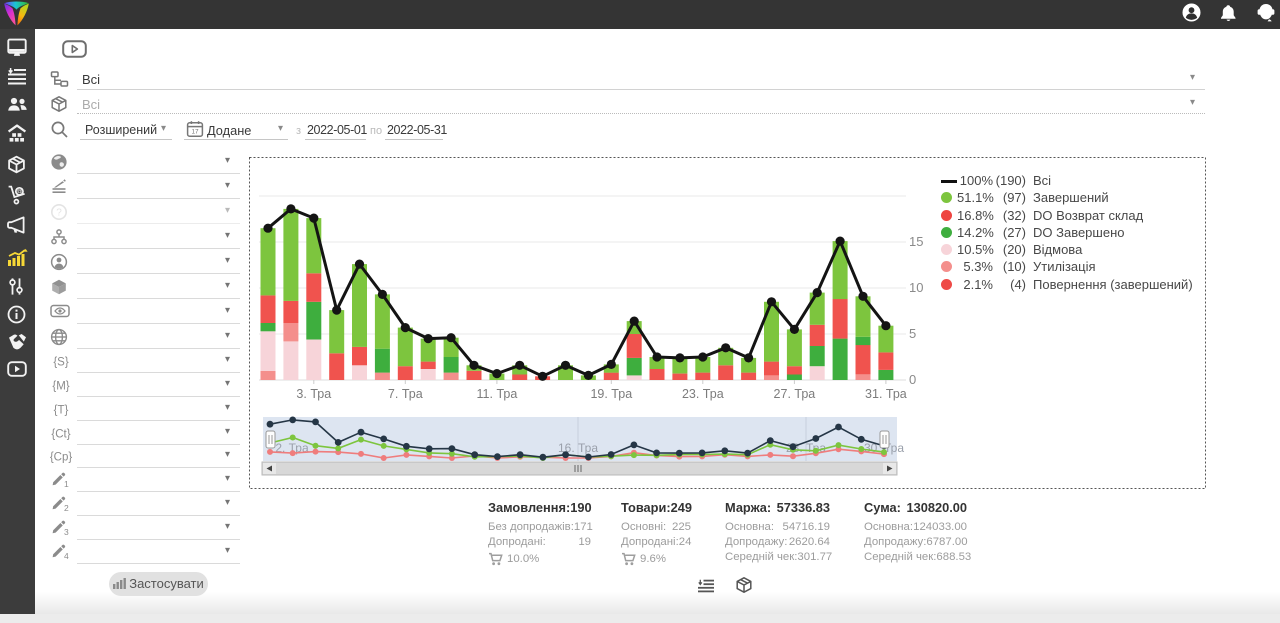 This screenshot has height=623, width=1280. I want to click on svg-text: 0, so click(912, 379).